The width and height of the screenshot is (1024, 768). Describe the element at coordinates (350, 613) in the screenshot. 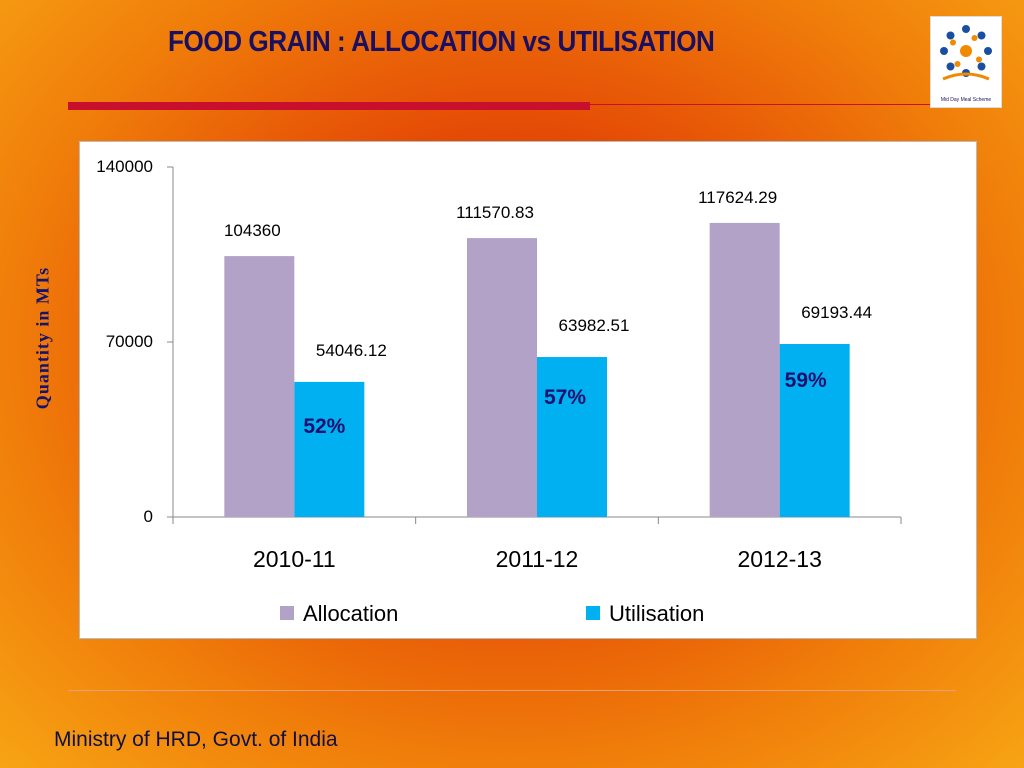

I see `legend-label: Allocation` at that location.